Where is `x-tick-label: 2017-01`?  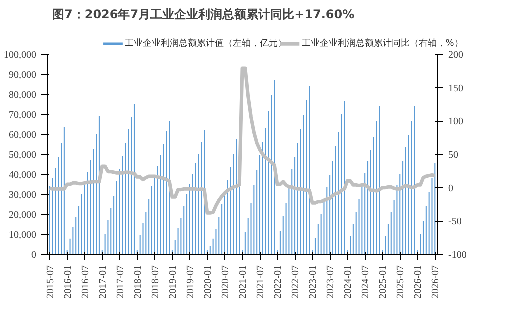 x-tick-label: 2017-01 is located at coordinates (103, 282).